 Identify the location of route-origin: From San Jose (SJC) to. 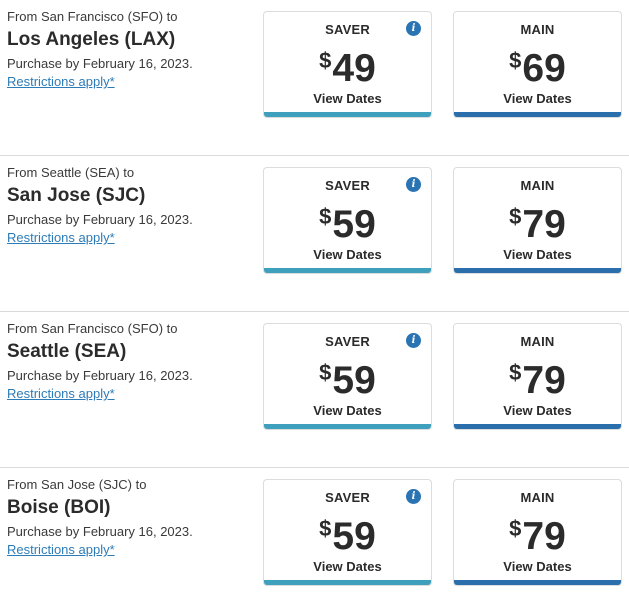
(77, 484).